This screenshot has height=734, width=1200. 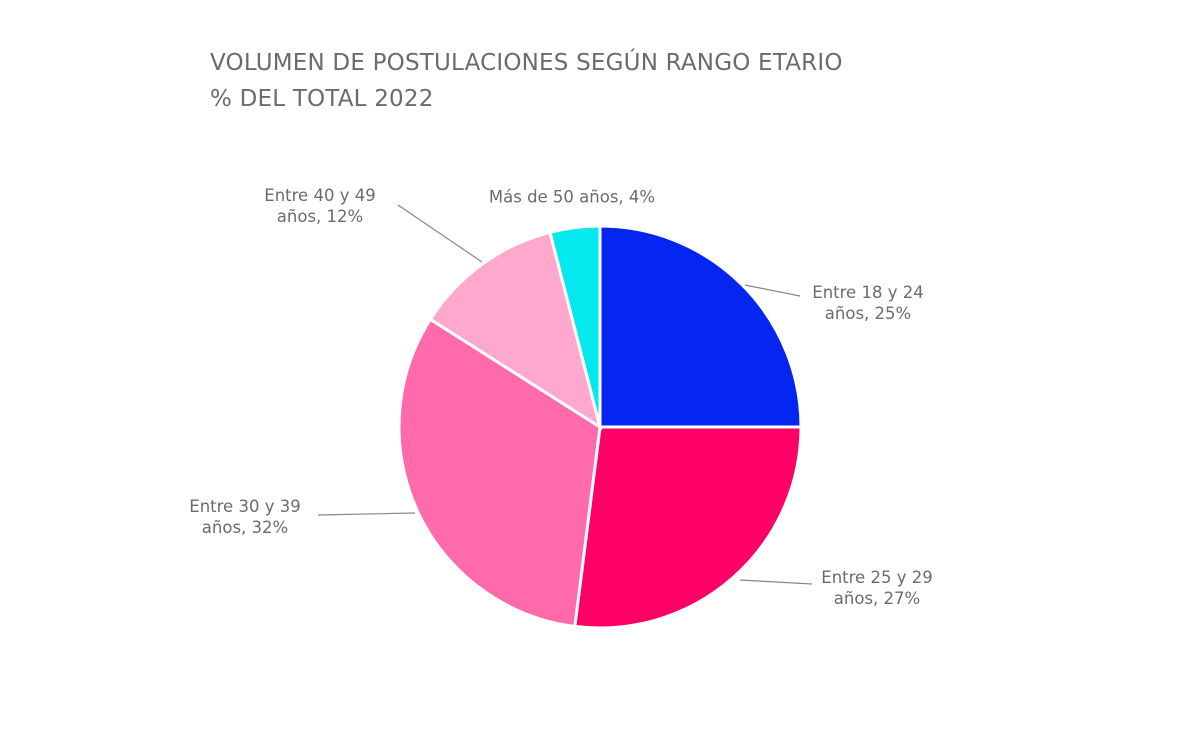 I want to click on data-label: Entre 40 y 49 años, 12%, so click(x=320, y=206).